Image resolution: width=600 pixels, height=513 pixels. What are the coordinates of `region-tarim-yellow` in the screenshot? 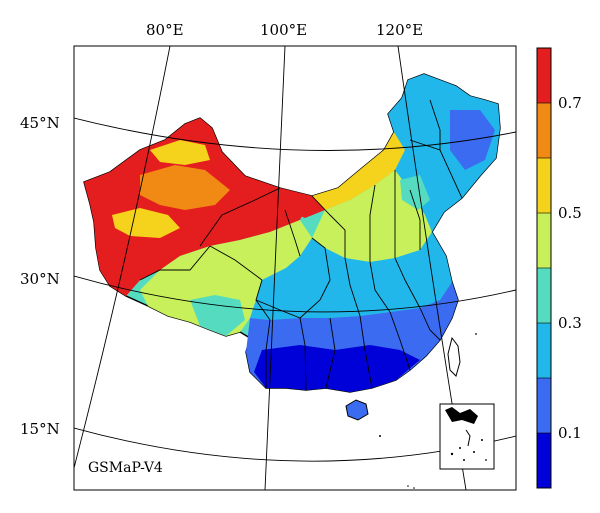 It's located at (146, 223).